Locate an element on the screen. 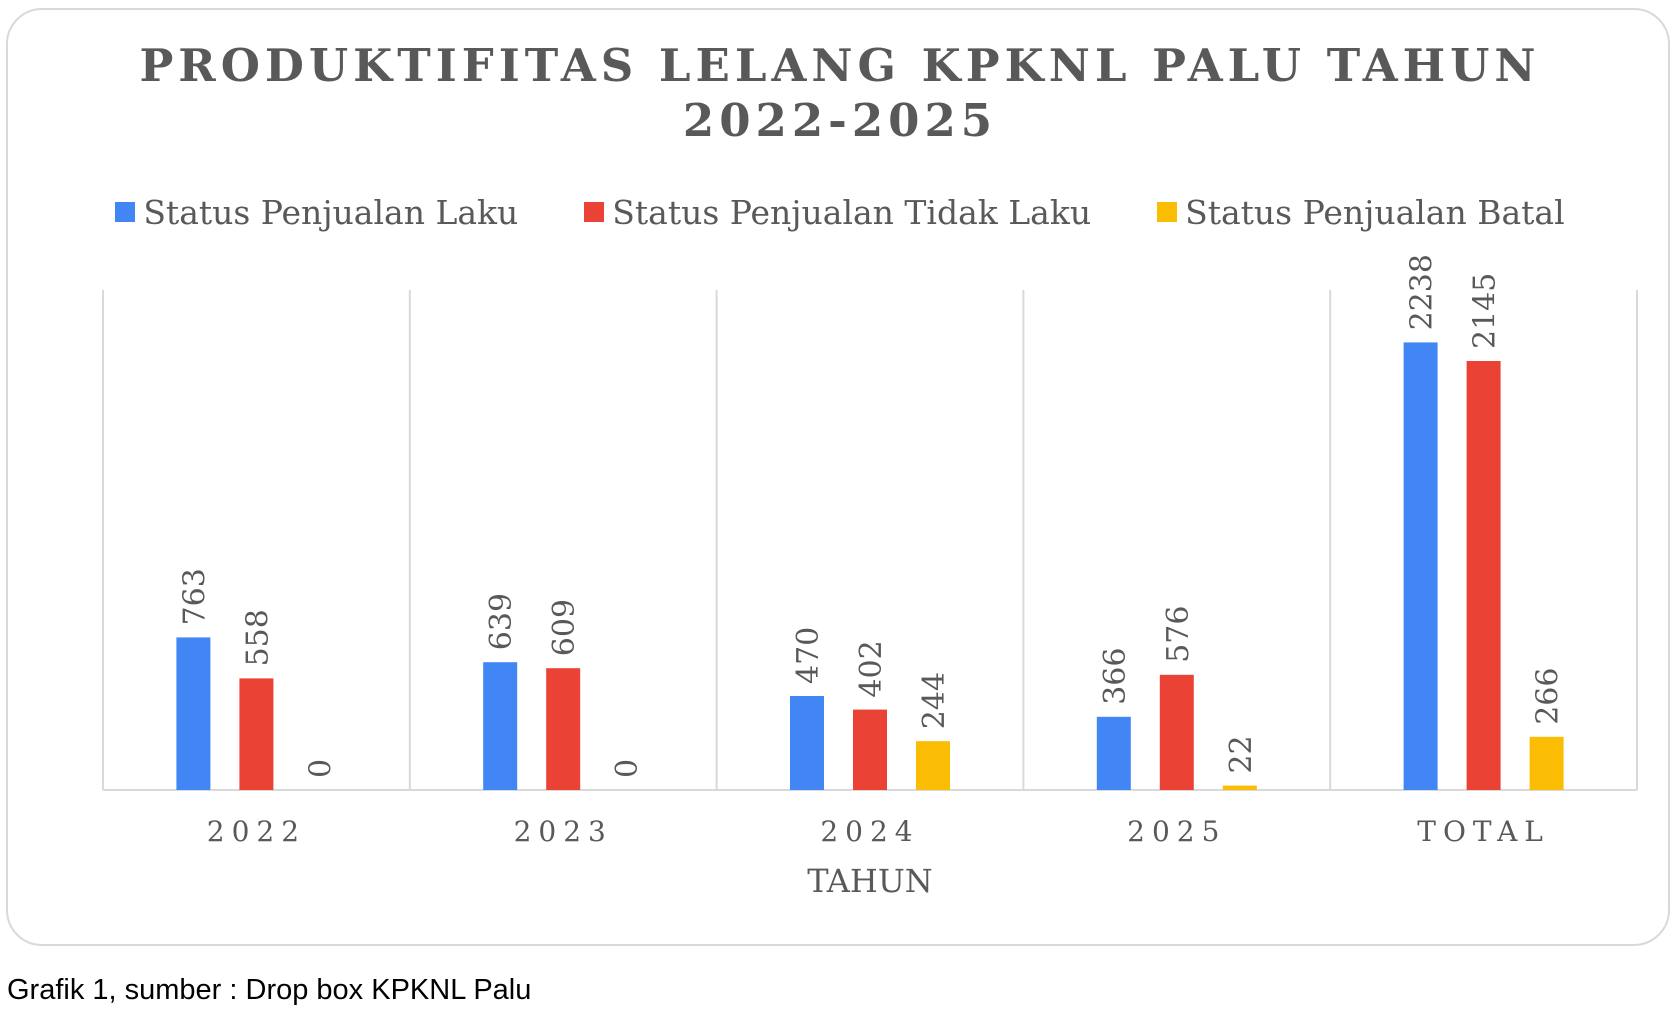 This screenshot has height=1009, width=1680. x-tick-label: 2025 is located at coordinates (1176, 831).